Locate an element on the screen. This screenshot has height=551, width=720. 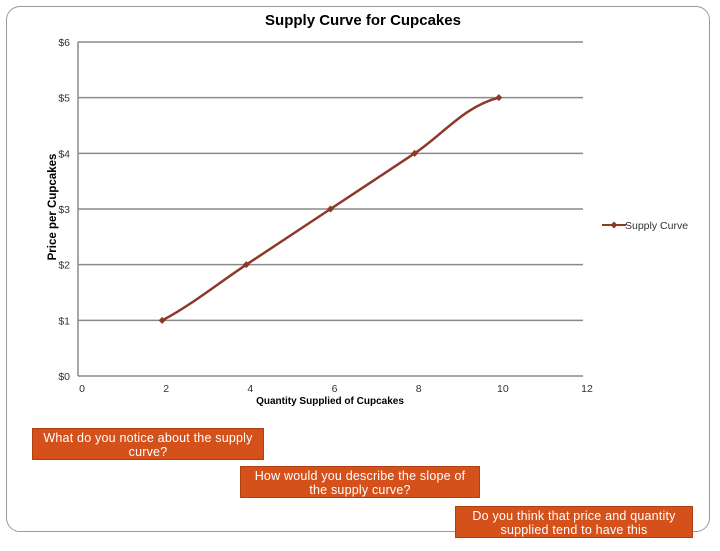
chart-title: Supply Curve for Cupcakes is located at coordinates (363, 20).